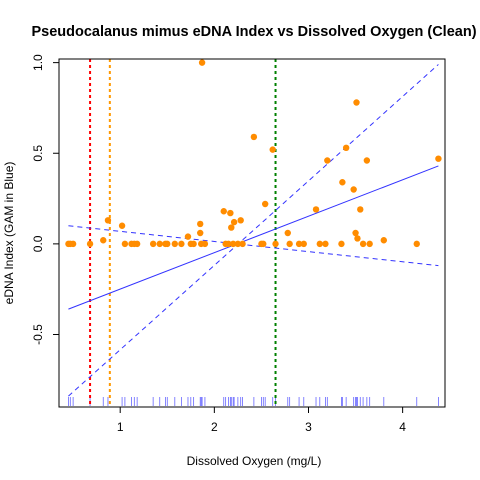  Describe the element at coordinates (120, 427) in the screenshot. I see `x-tick-label-0: 1` at that location.